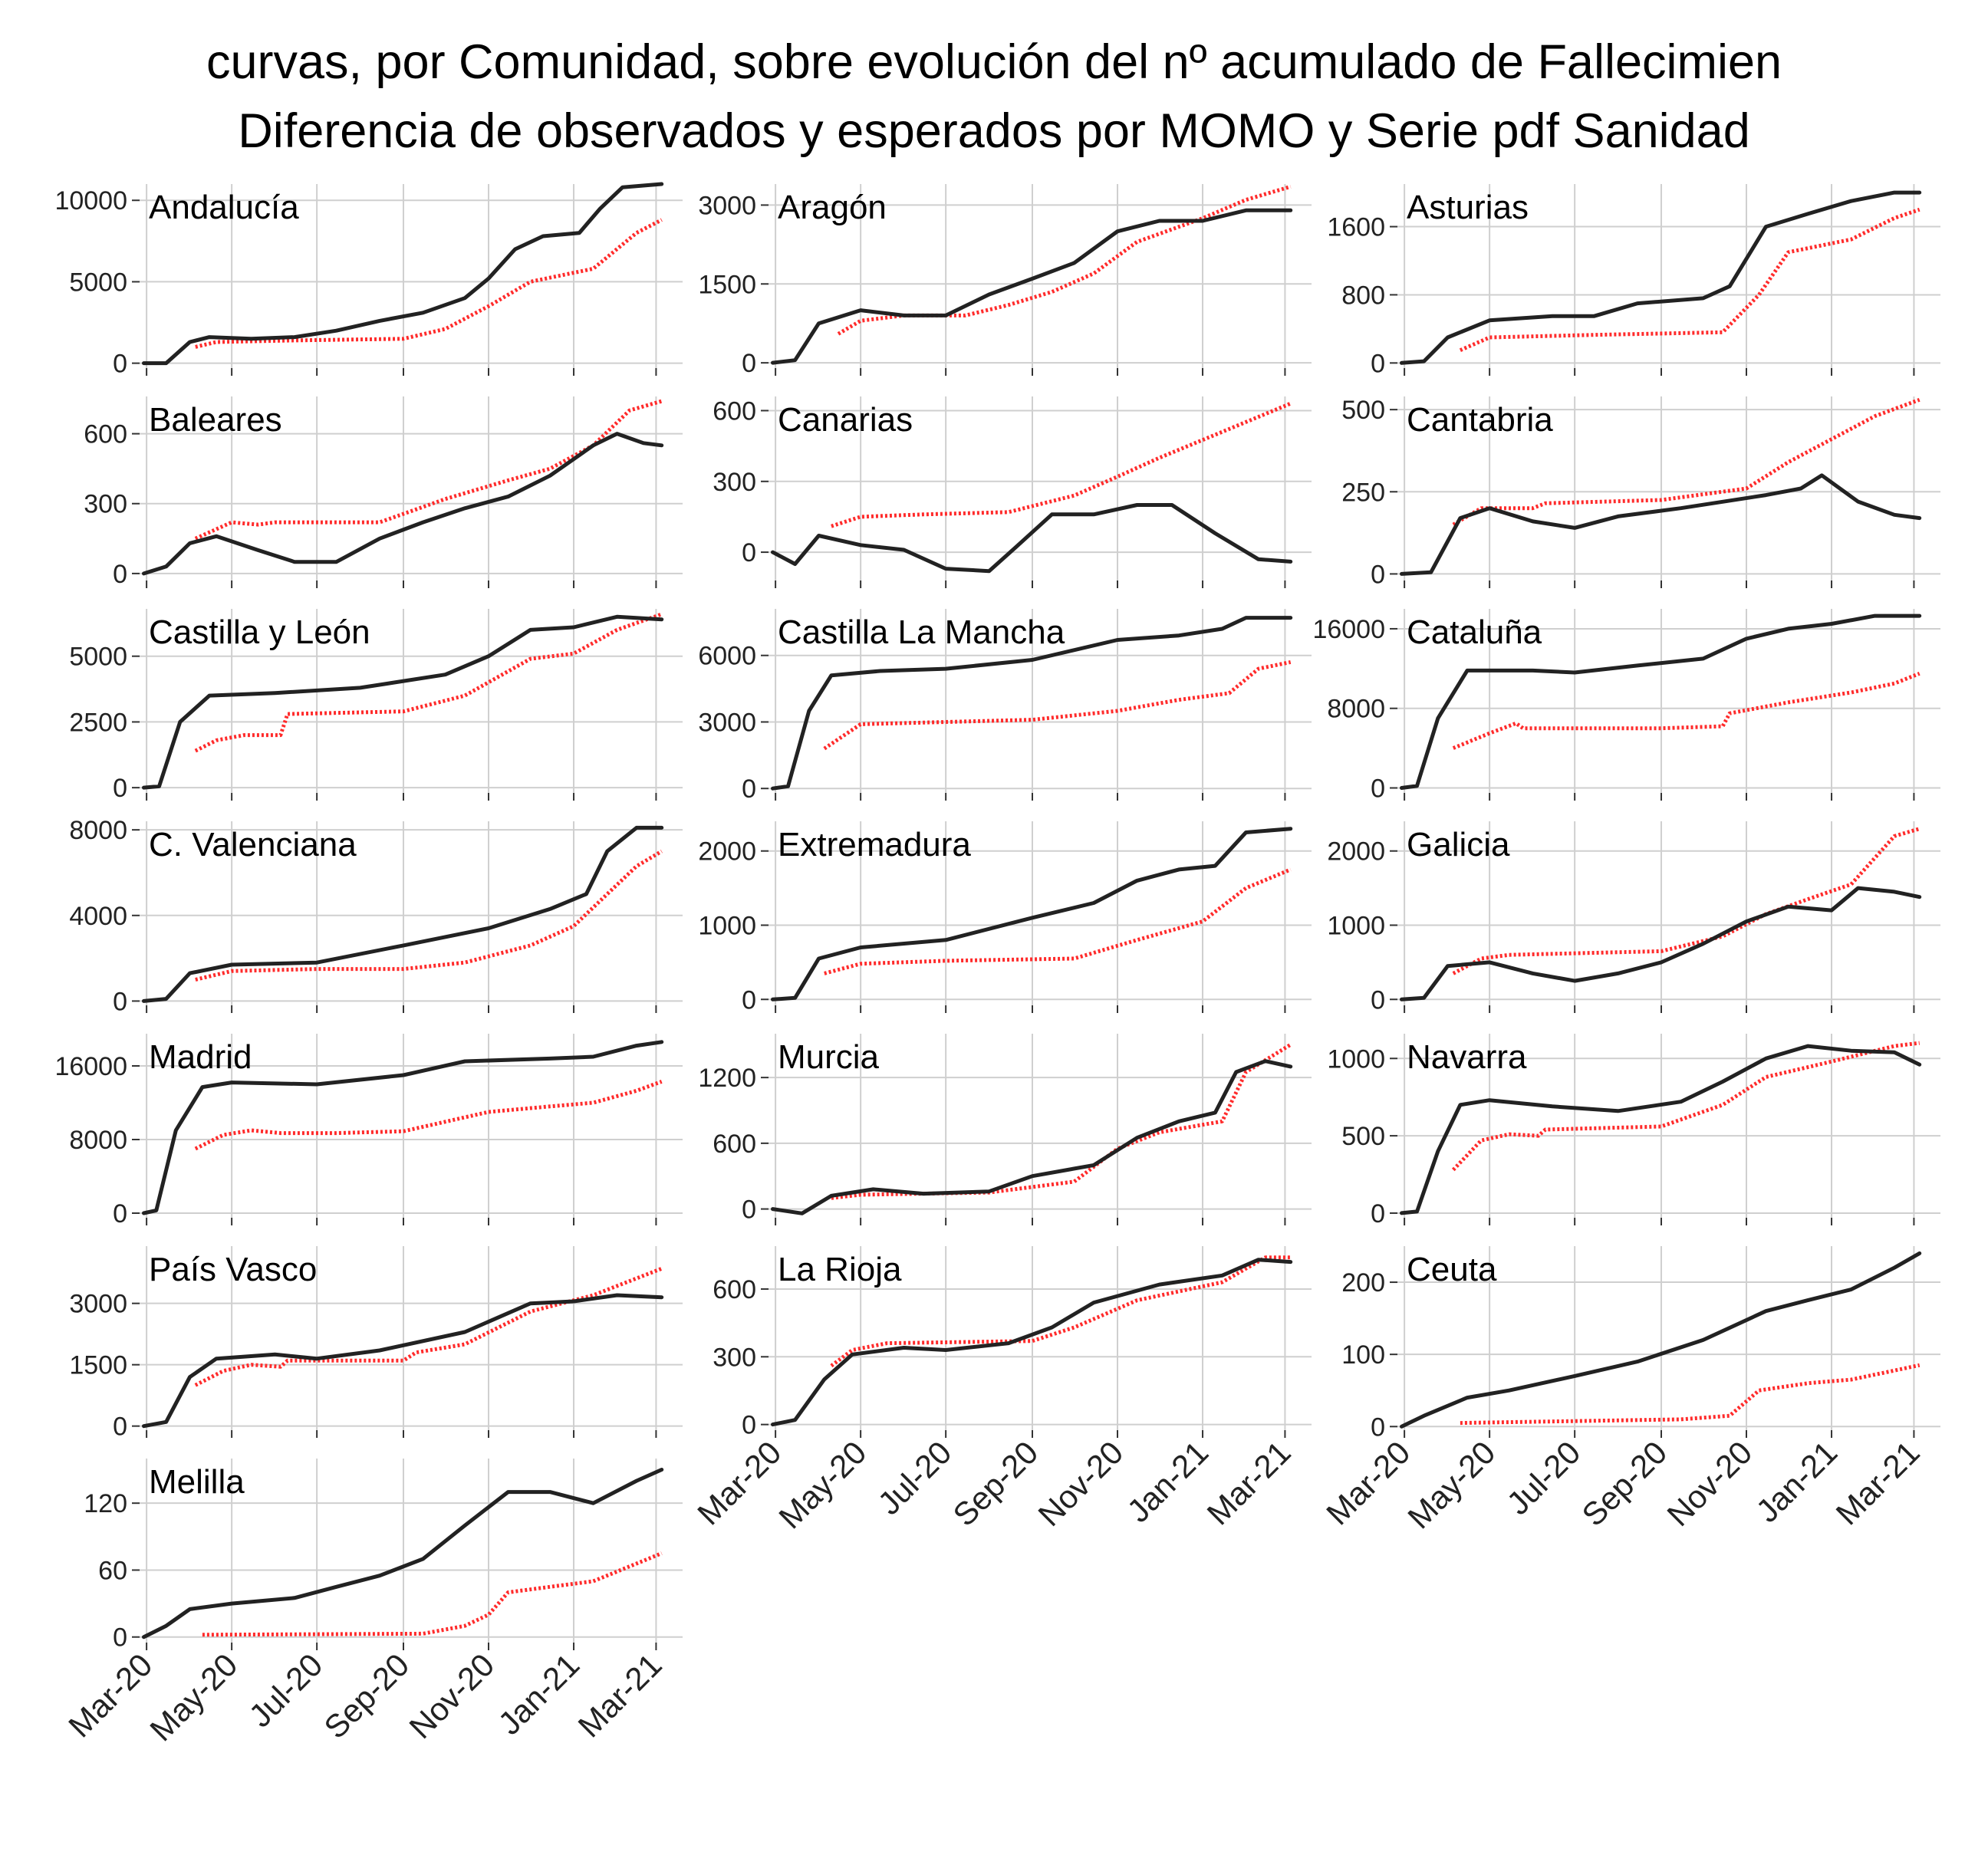  I want to click on y-tick-label: 500, so click(1363, 410).